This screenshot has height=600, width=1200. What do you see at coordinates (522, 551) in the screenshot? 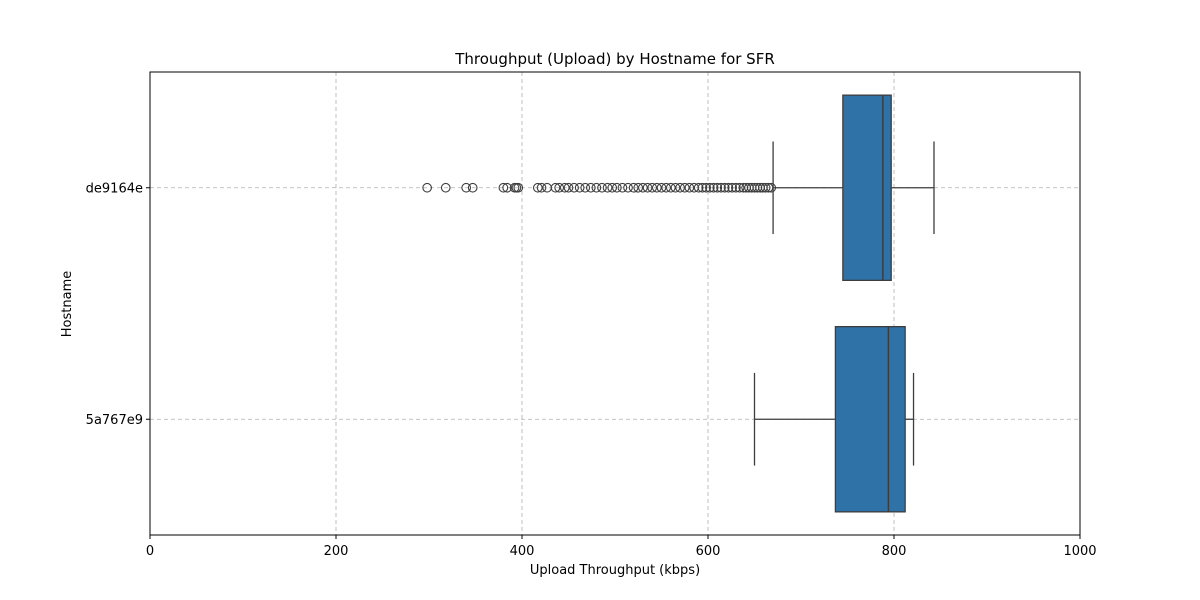
I see `x-tick-label: 400` at bounding box center [522, 551].